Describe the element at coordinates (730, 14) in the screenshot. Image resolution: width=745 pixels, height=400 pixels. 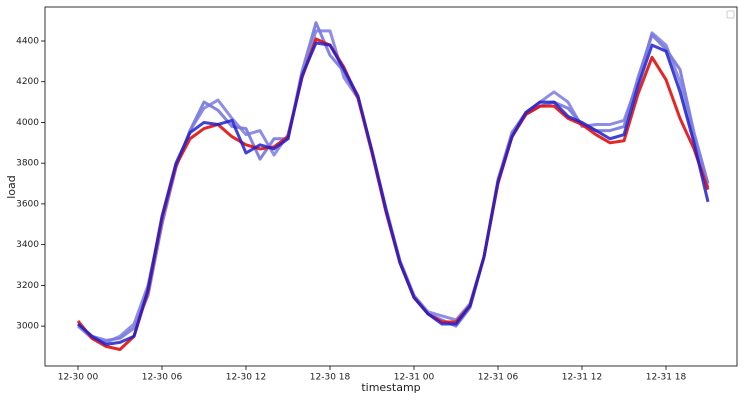
I see `legend` at that location.